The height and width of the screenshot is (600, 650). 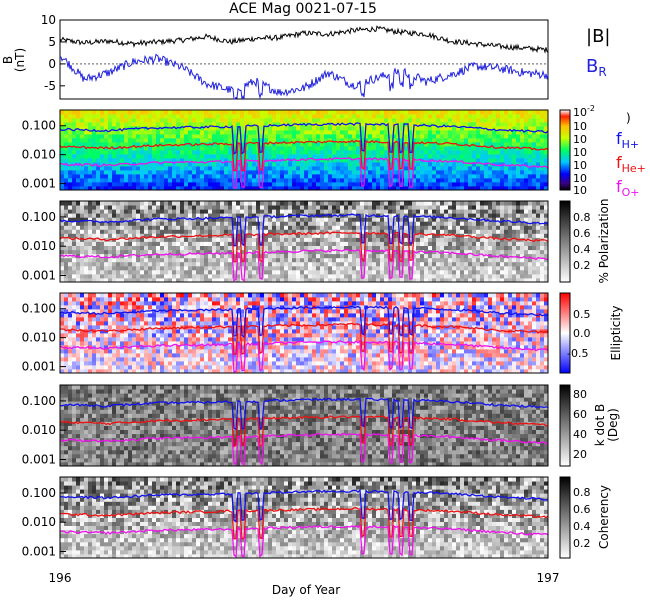 What do you see at coordinates (631, 164) in the screenshot?
I see `legend-fhe: fHe+` at bounding box center [631, 164].